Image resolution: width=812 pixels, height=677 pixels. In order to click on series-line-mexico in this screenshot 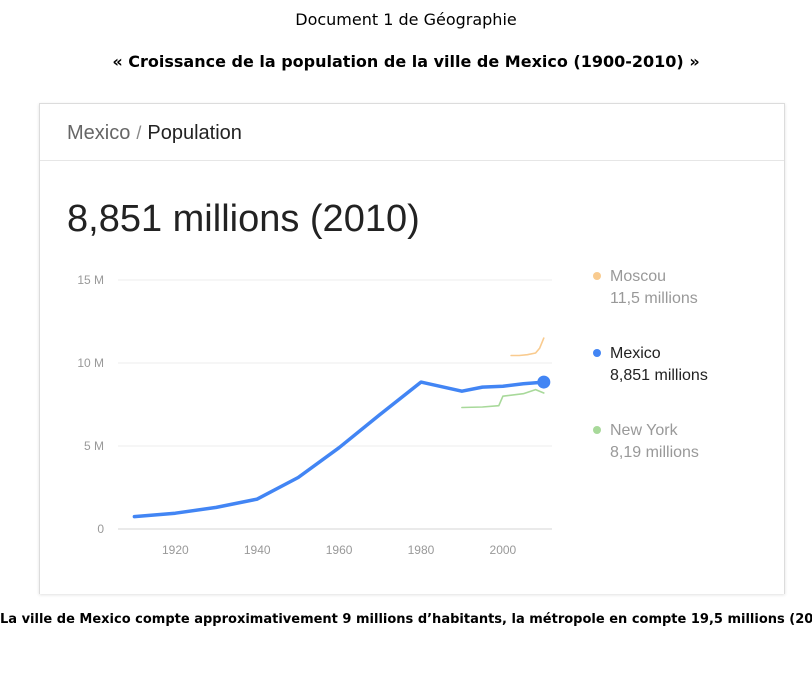, I will do `click(339, 449)`.